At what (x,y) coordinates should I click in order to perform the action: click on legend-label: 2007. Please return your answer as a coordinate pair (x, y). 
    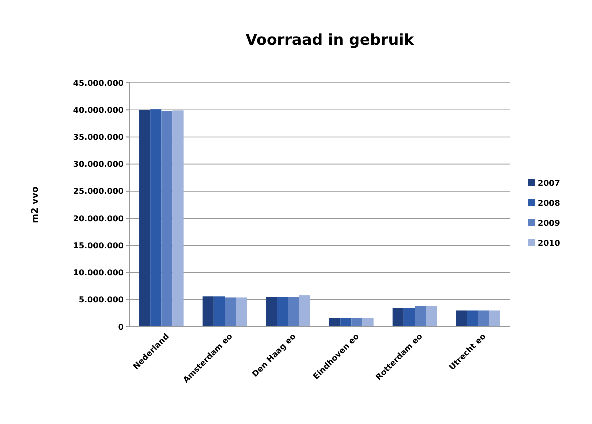
    Looking at the image, I should click on (549, 183).